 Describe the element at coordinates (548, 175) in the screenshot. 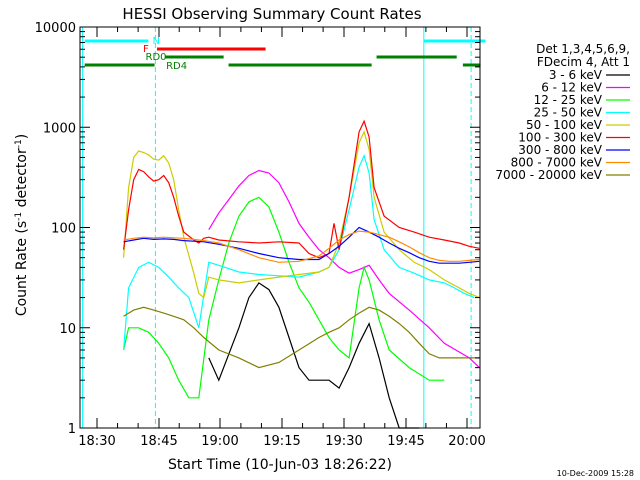

I see `legend-label: 7000 - 20000 keV` at that location.